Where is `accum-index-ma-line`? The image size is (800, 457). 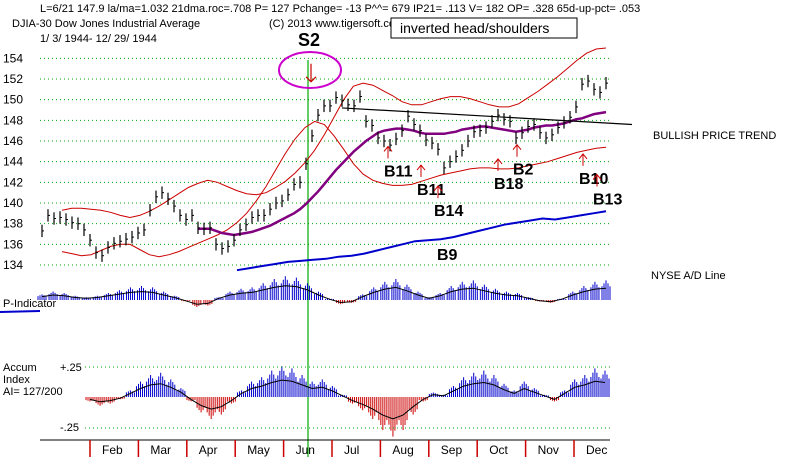
accum-index-ma-line is located at coordinates (347, 399).